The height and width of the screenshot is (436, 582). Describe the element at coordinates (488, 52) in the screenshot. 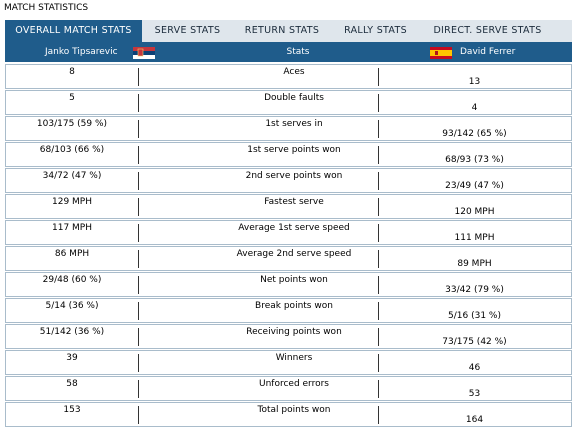

I see `player2-name: David Ferrer` at that location.